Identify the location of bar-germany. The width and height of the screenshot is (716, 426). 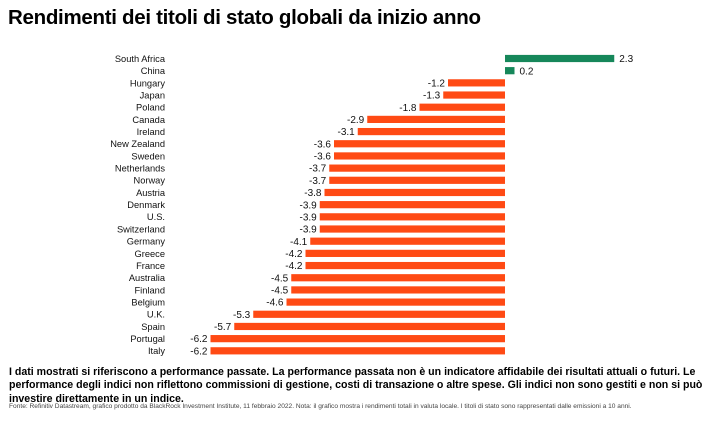
(407, 241).